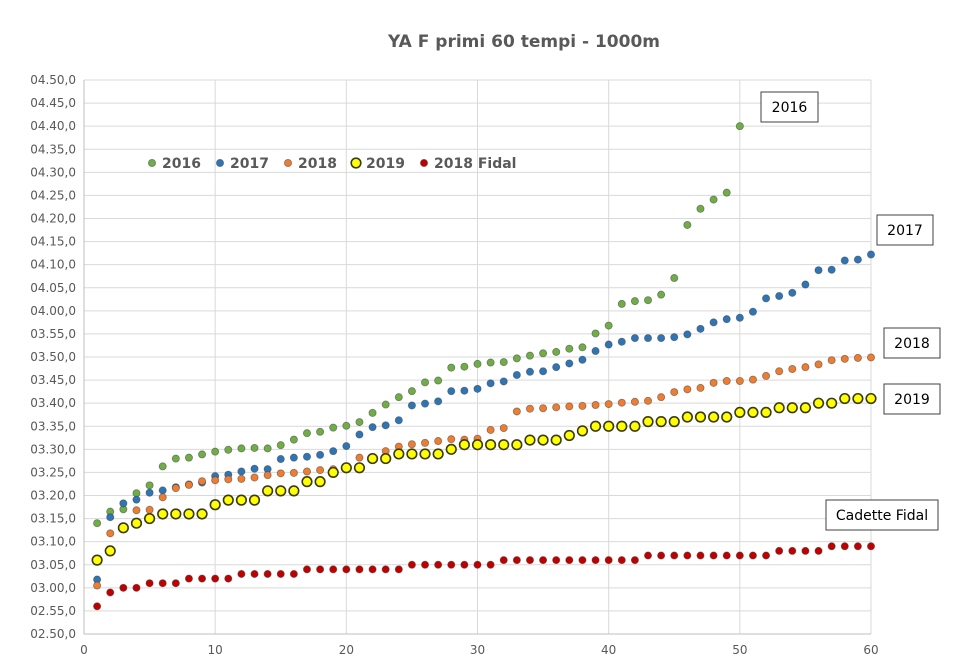 The height and width of the screenshot is (672, 953). Describe the element at coordinates (882, 515) in the screenshot. I see `annotation-box: Cadette Fidal` at that location.